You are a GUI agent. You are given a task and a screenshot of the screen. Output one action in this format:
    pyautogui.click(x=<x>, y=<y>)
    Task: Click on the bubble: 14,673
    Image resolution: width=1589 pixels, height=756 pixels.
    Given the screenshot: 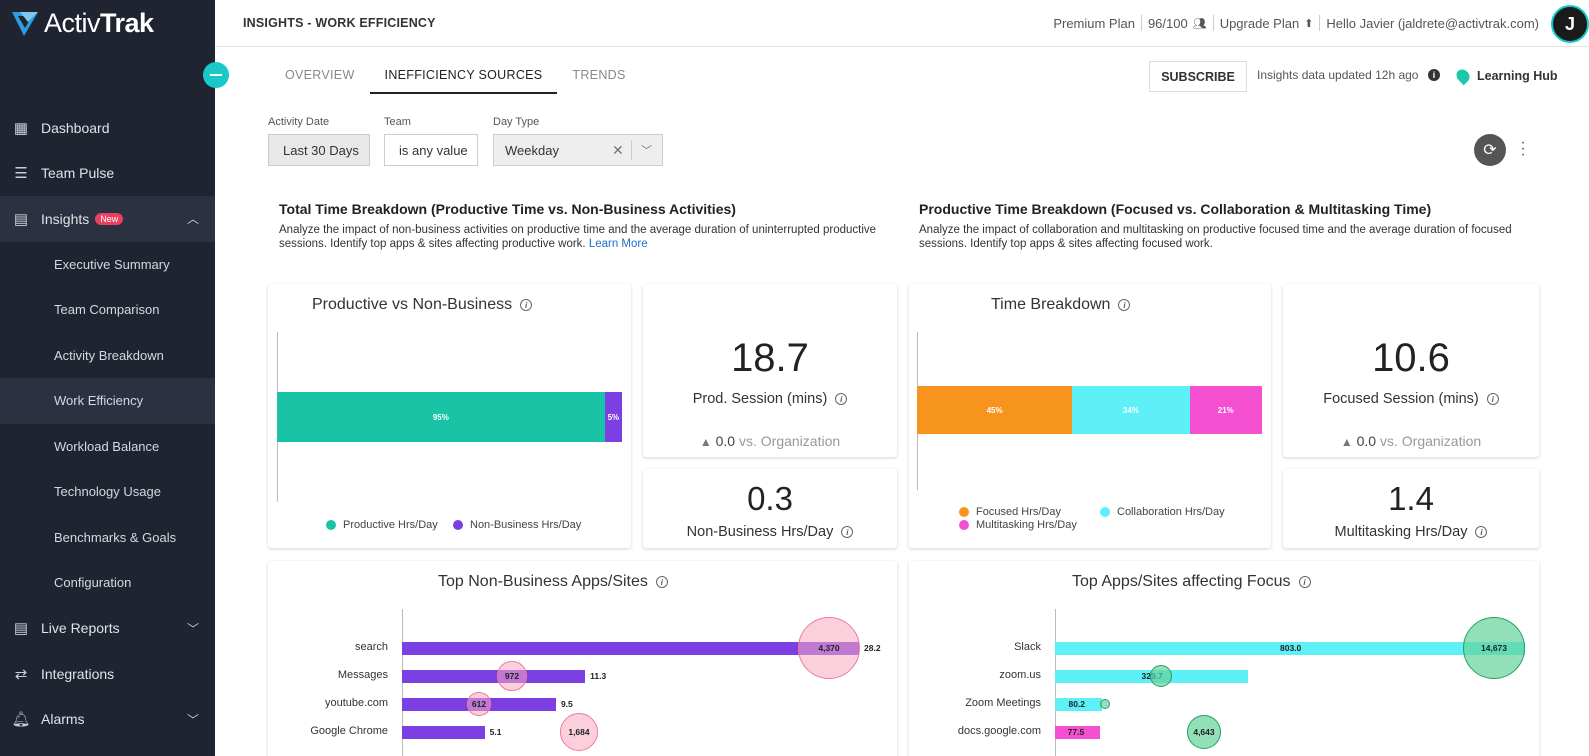 What is the action you would take?
    pyautogui.click(x=1494, y=648)
    